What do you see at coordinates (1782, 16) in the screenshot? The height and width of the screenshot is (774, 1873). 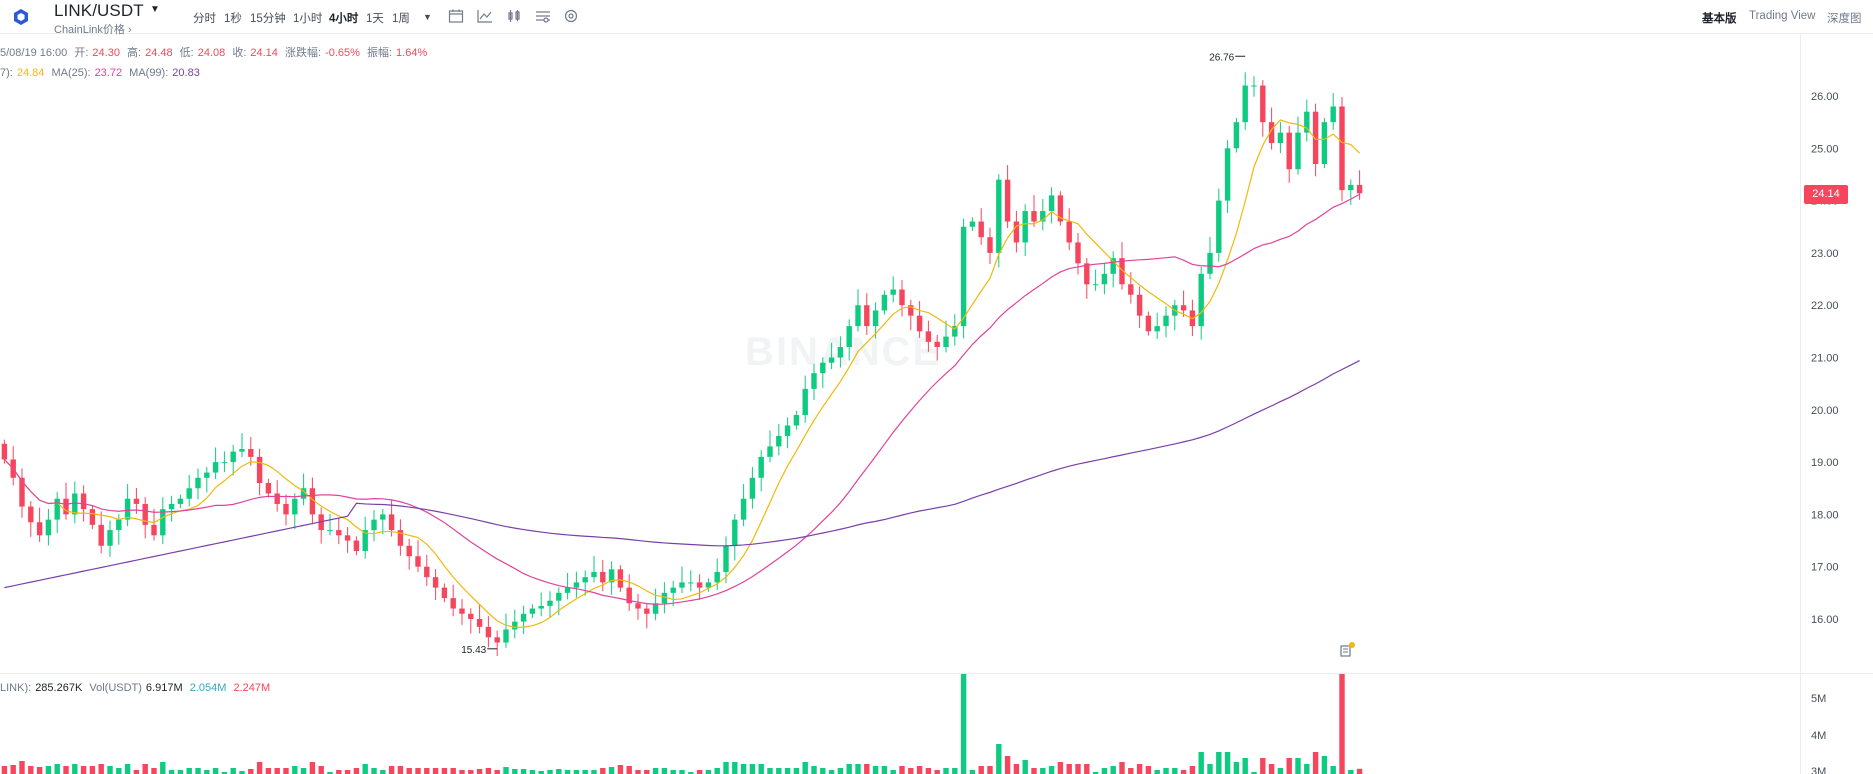 I see `view-tradingview: Trading View` at bounding box center [1782, 16].